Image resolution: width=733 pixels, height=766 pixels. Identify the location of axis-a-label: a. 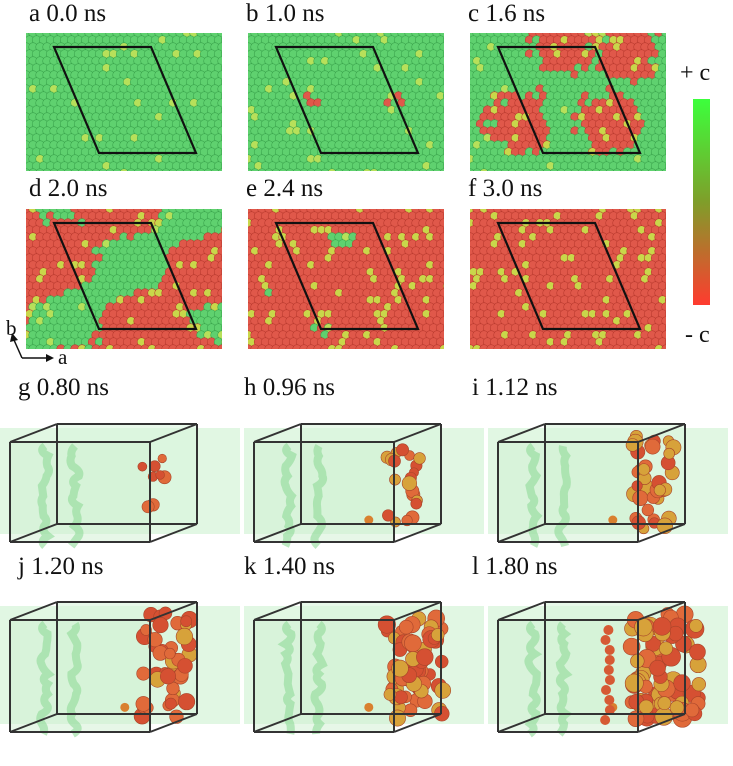
(63, 357).